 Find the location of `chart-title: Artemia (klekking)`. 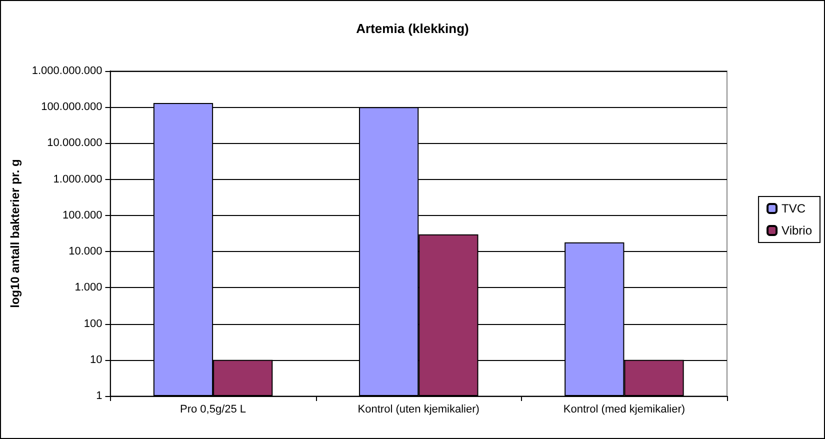

chart-title: Artemia (klekking) is located at coordinates (412, 28).